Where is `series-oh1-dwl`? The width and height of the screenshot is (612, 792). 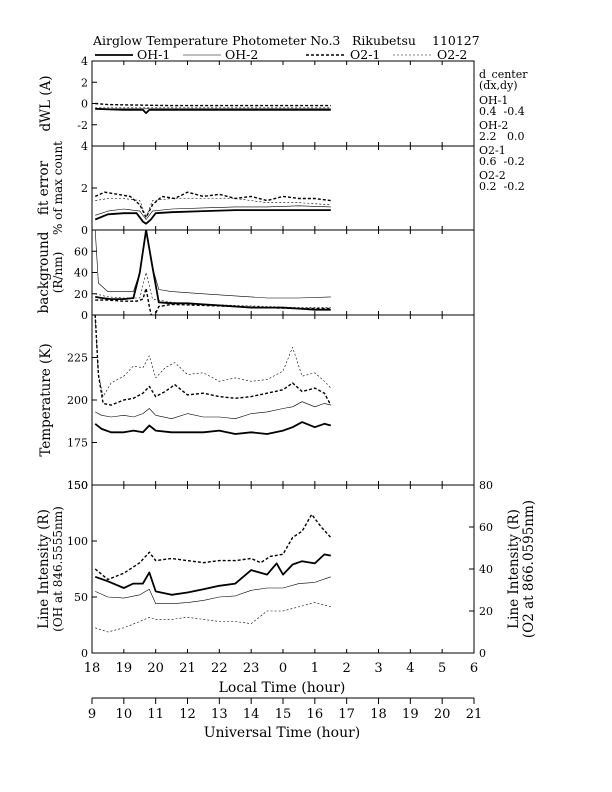 series-oh1-dwl is located at coordinates (213, 110).